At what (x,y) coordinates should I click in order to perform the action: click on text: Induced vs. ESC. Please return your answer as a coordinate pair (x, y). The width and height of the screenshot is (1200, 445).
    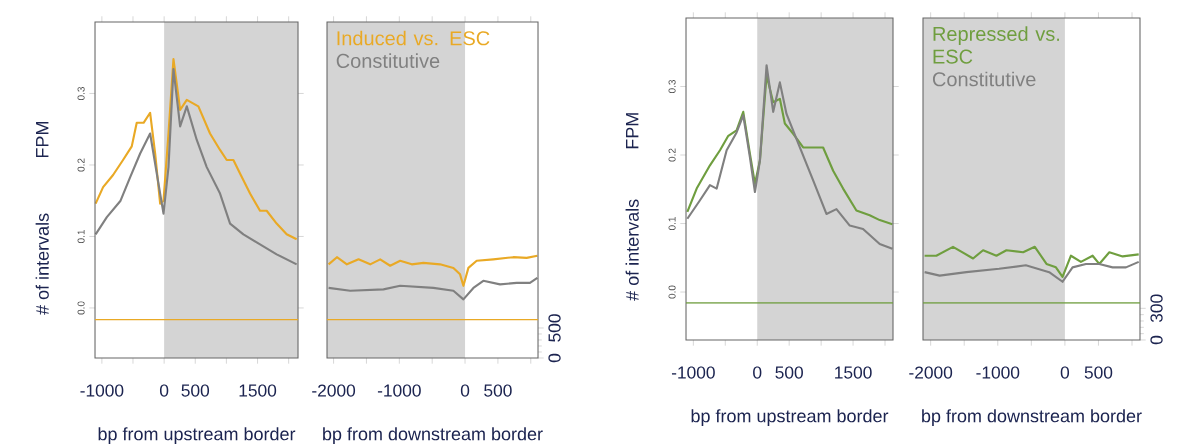
    Looking at the image, I should click on (413, 38).